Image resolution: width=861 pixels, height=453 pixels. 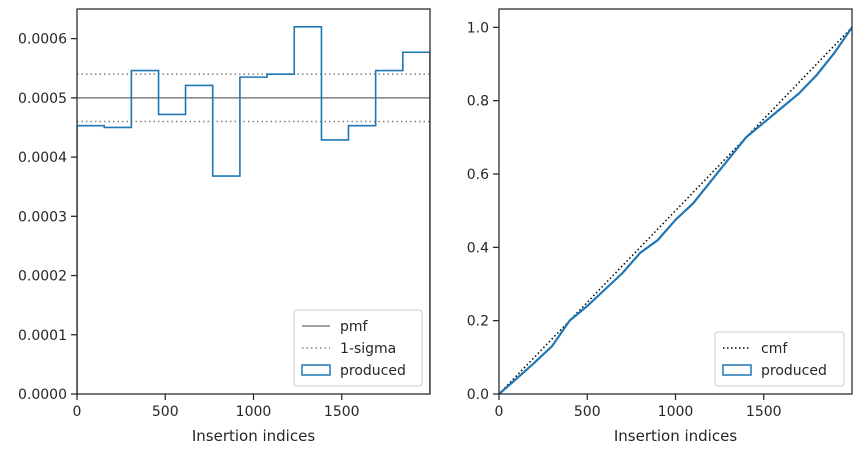 I want to click on right-legend-box, so click(x=779, y=359).